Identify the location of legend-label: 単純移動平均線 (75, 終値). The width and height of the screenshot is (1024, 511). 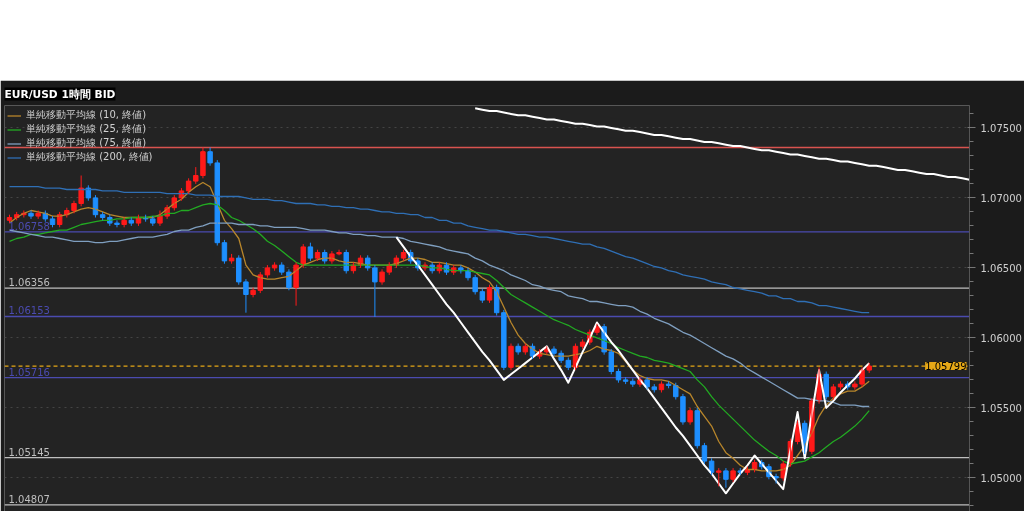
(86, 143).